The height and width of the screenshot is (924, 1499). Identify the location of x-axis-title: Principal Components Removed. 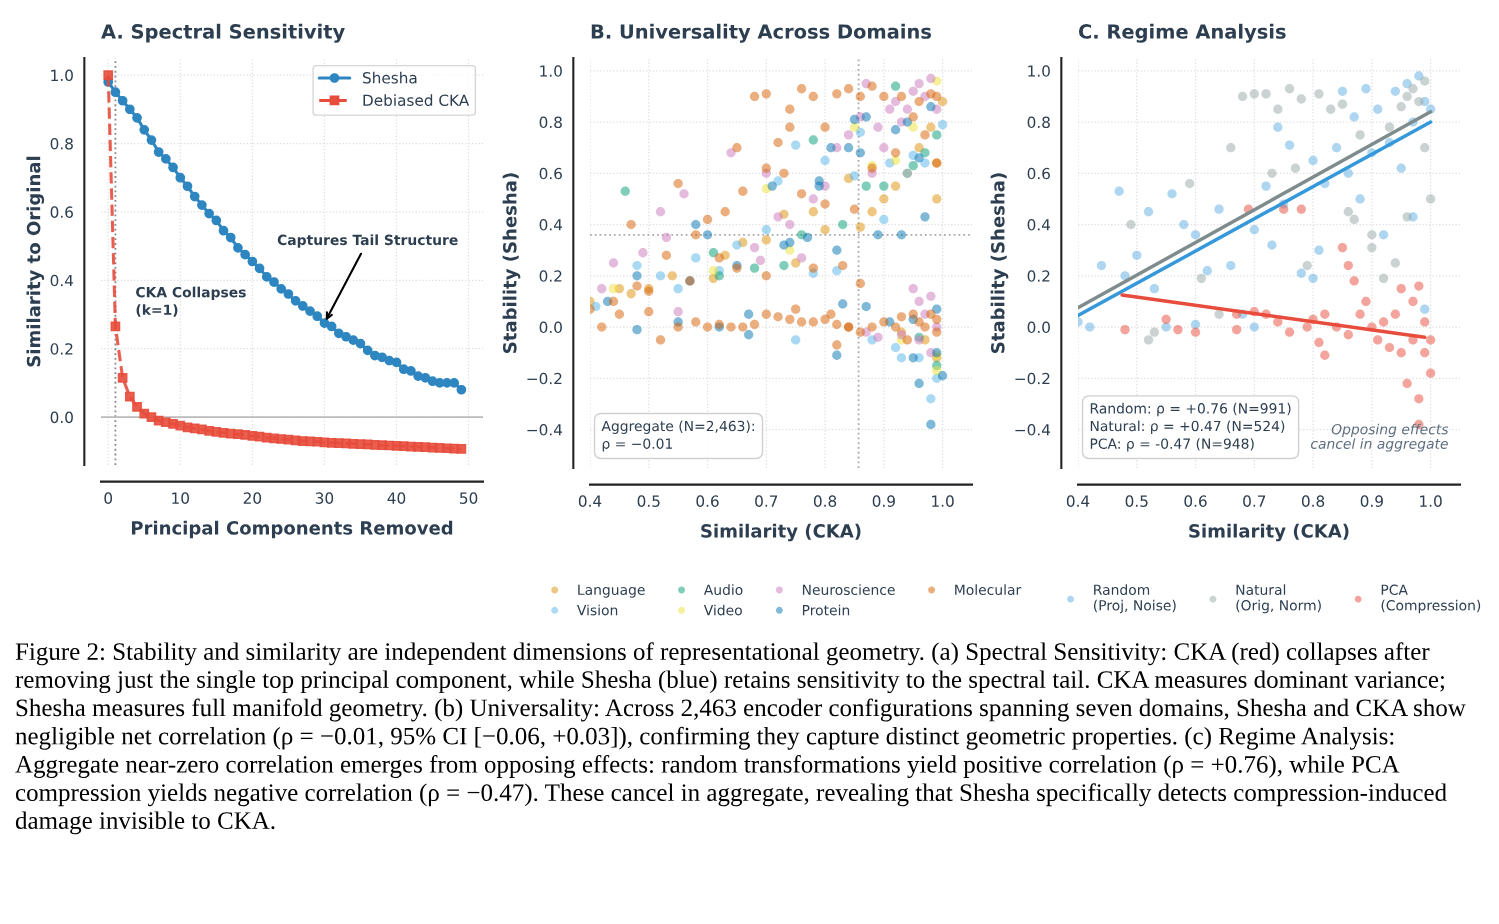
(292, 529).